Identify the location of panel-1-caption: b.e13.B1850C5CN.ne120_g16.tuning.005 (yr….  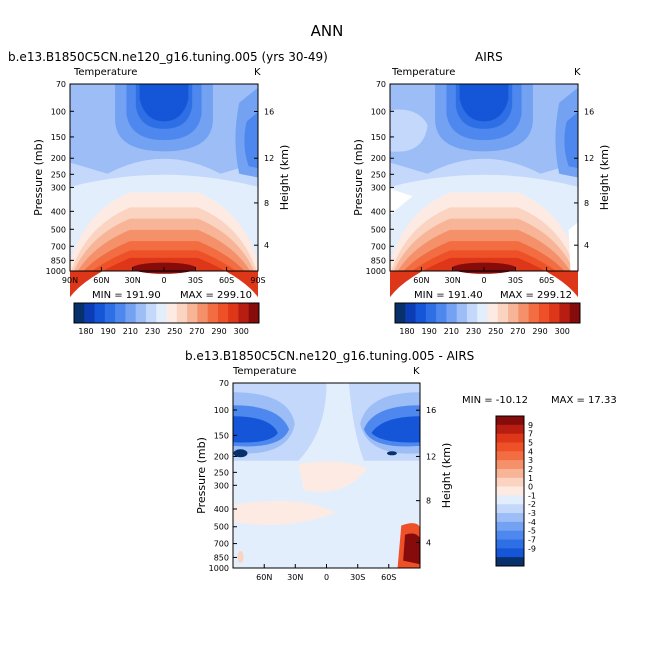
(168, 57).